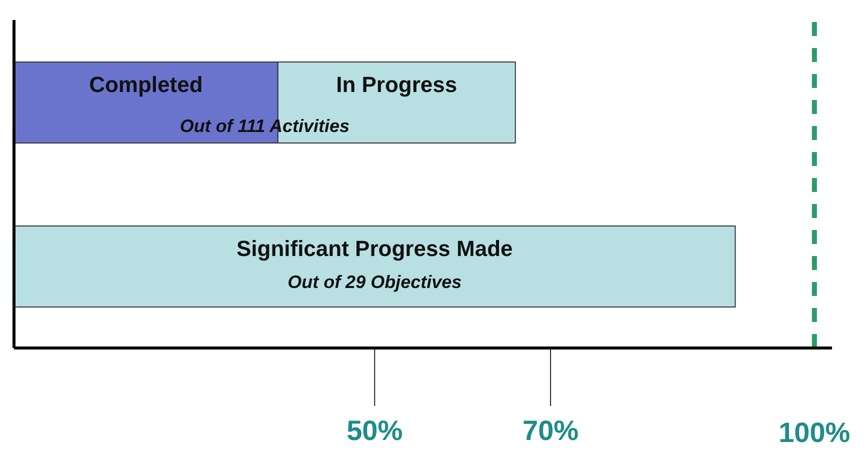 Image resolution: width=866 pixels, height=468 pixels. What do you see at coordinates (375, 282) in the screenshot?
I see `annotation: Out of 29 Objectives` at bounding box center [375, 282].